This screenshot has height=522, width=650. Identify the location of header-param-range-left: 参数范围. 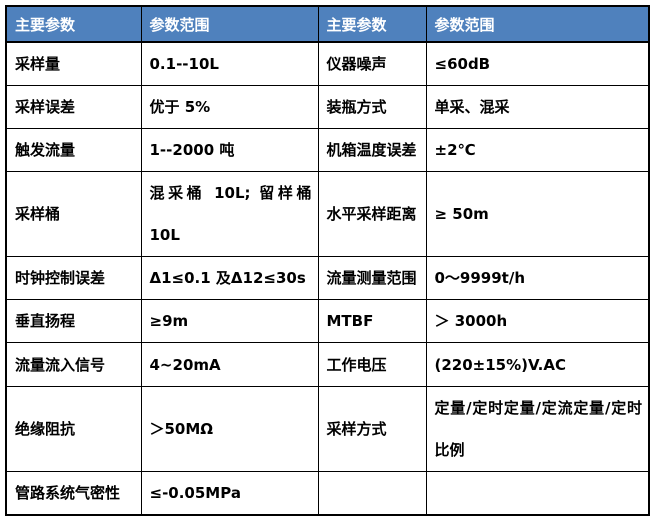
(229, 24).